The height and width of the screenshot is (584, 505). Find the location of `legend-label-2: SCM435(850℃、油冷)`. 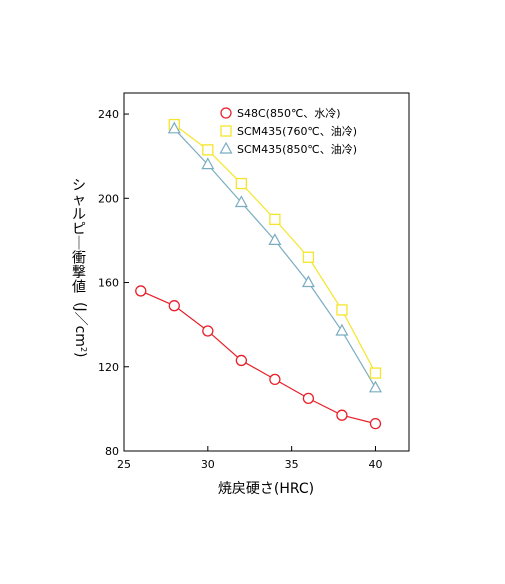

legend-label-2: SCM435(850℃、油冷) is located at coordinates (297, 149).